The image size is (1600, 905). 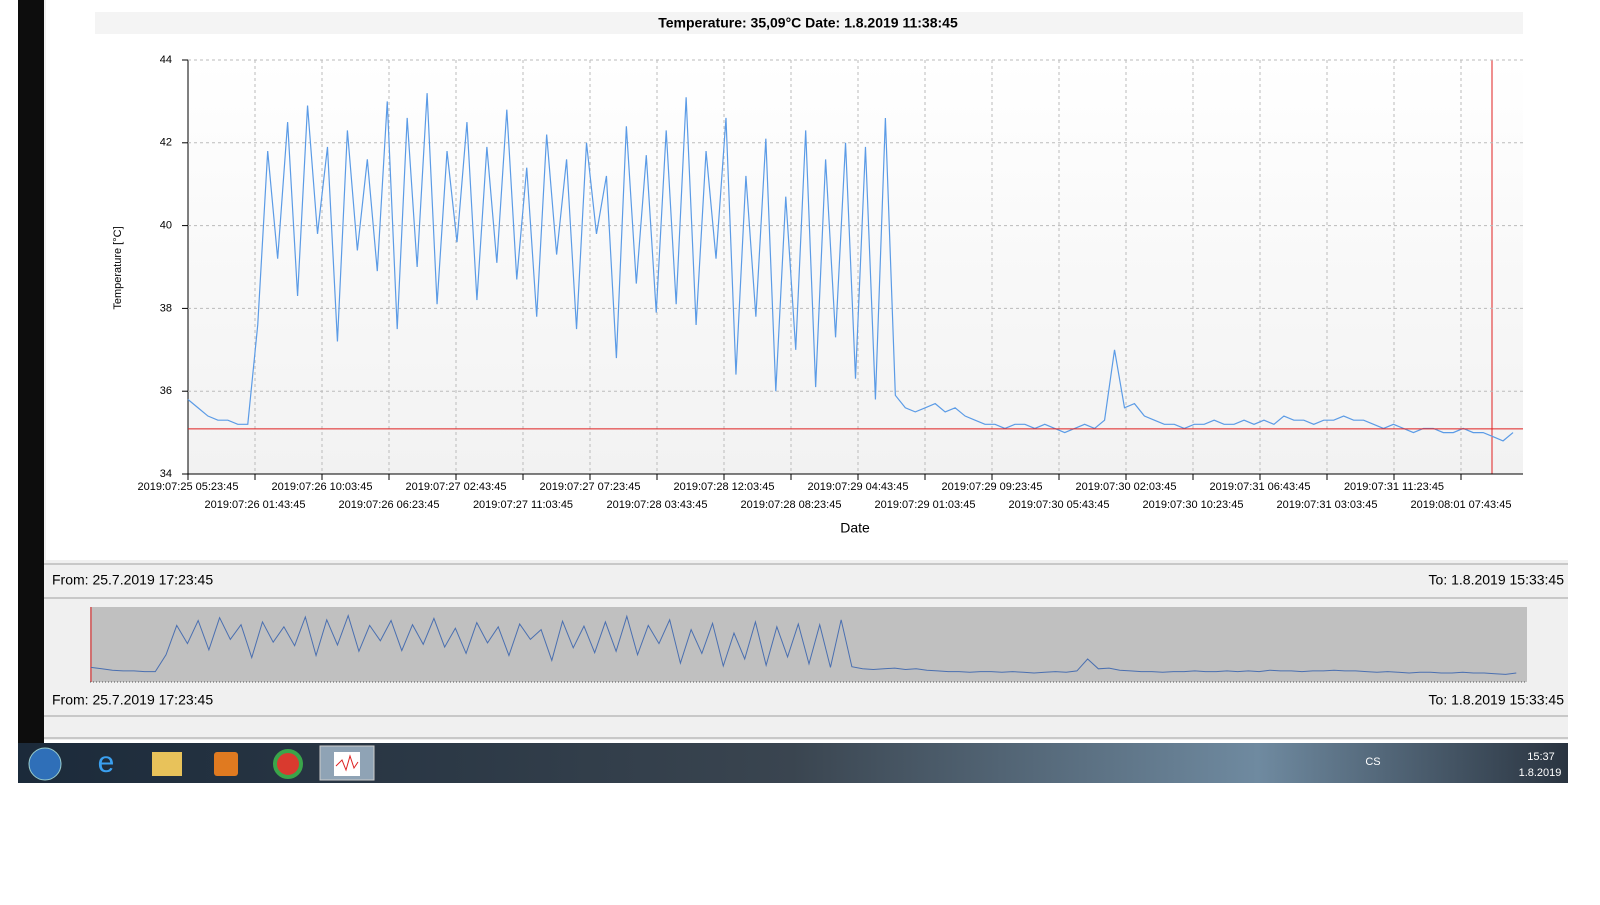 What do you see at coordinates (45, 764) in the screenshot?
I see `start-button` at bounding box center [45, 764].